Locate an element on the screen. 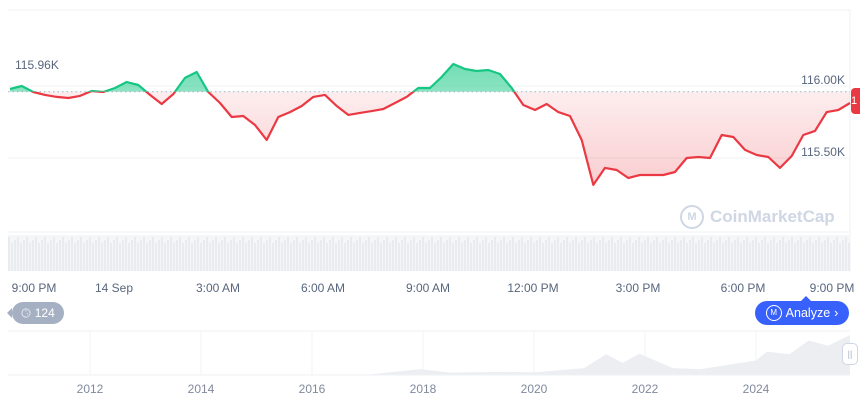 The height and width of the screenshot is (401, 860). drag-handle-icon: || is located at coordinates (850, 354).